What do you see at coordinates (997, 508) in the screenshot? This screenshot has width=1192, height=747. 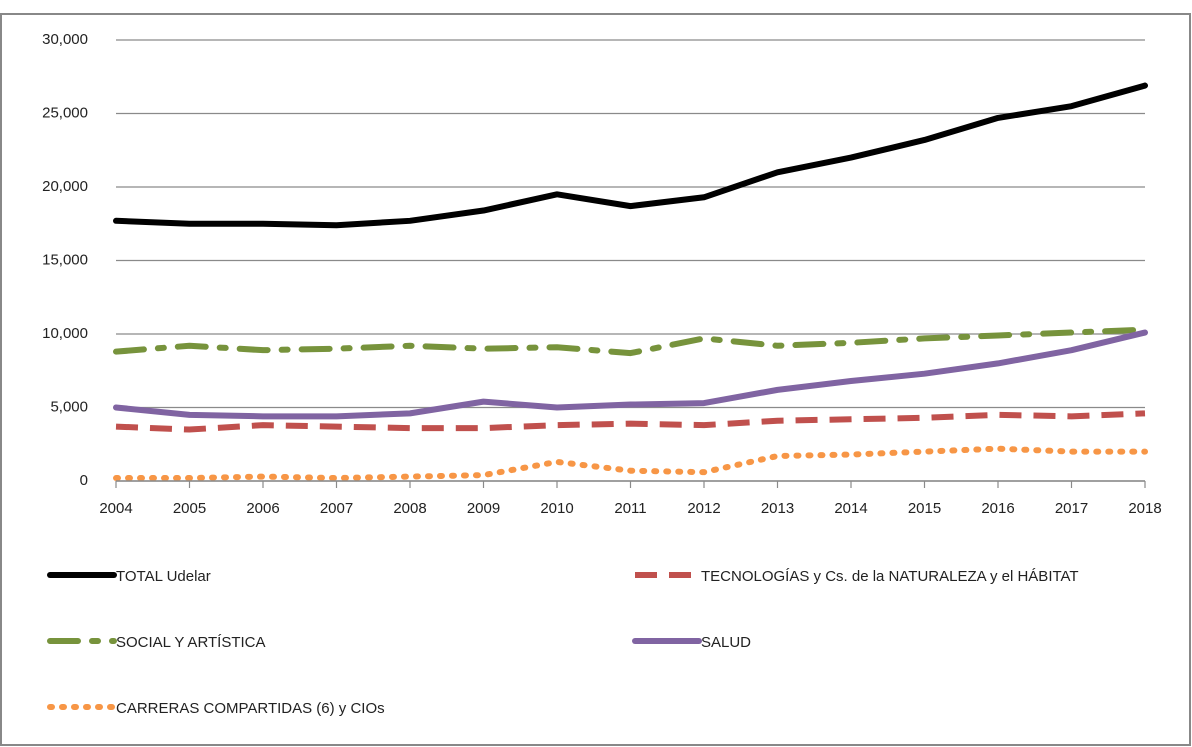 I see `x-tick-label: 2016` at bounding box center [997, 508].